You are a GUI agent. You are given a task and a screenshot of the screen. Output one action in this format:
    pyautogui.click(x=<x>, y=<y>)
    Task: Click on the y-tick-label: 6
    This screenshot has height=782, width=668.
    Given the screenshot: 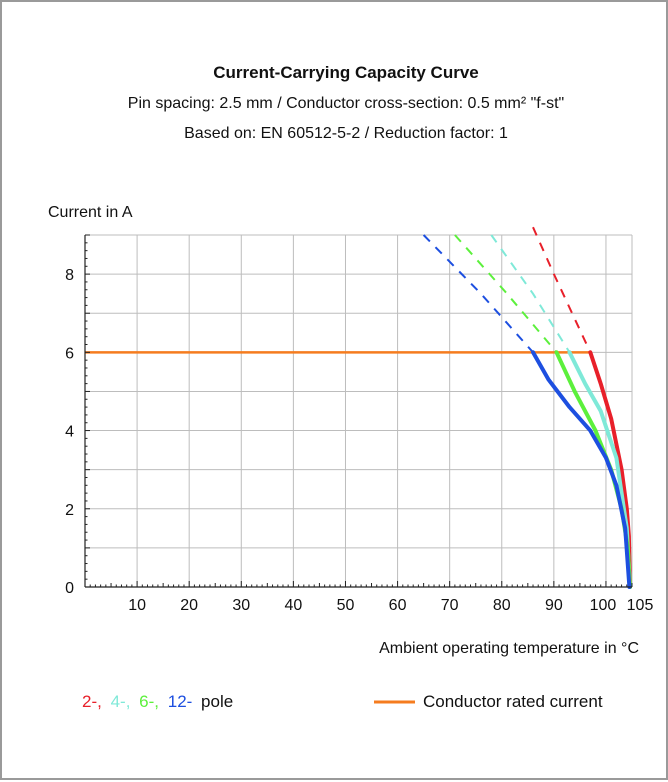 What is the action you would take?
    pyautogui.click(x=69, y=353)
    